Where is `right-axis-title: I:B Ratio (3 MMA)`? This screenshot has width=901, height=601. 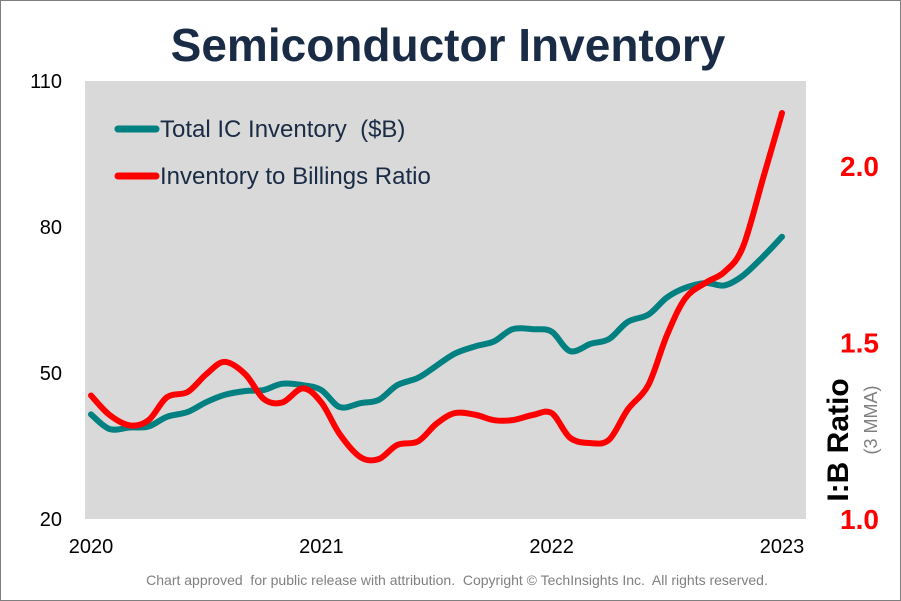 right-axis-title: I:B Ratio (3 MMA) is located at coordinates (851, 439).